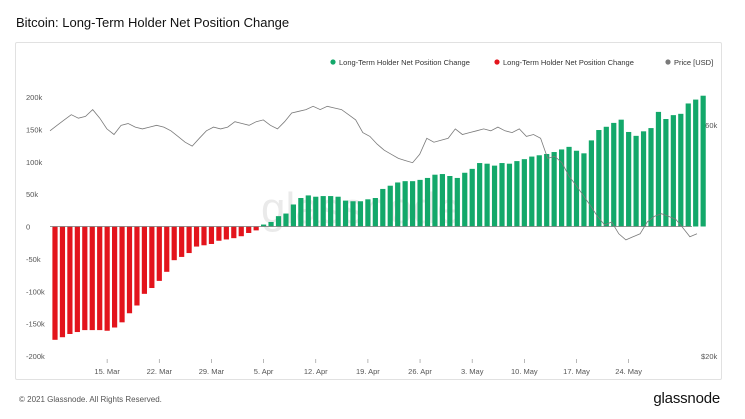  What do you see at coordinates (32, 194) in the screenshot?
I see `y-tick-label: 50k` at bounding box center [32, 194].